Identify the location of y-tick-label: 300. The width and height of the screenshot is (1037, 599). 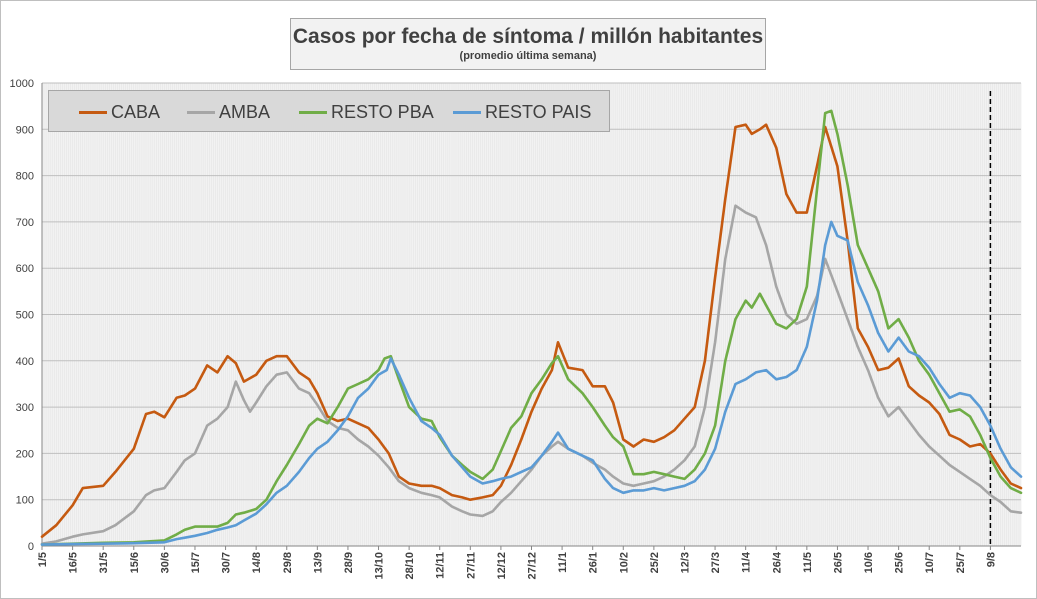
(25, 408).